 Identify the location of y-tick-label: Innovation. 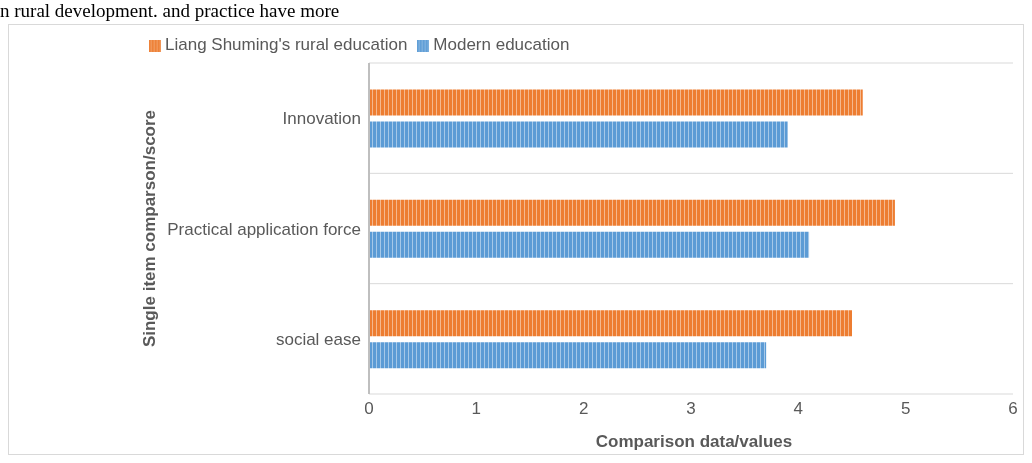
(321, 119).